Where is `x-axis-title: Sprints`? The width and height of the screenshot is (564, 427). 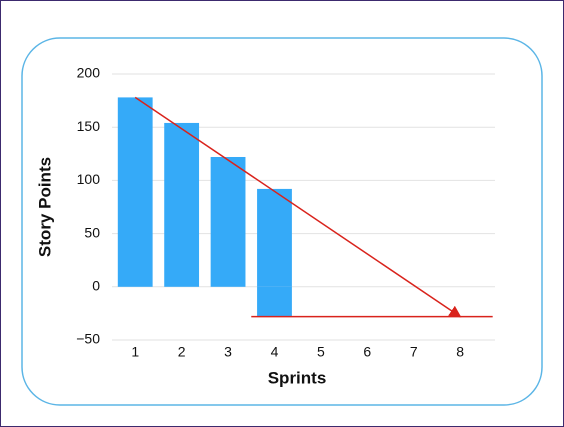
x-axis-title: Sprints is located at coordinates (297, 377).